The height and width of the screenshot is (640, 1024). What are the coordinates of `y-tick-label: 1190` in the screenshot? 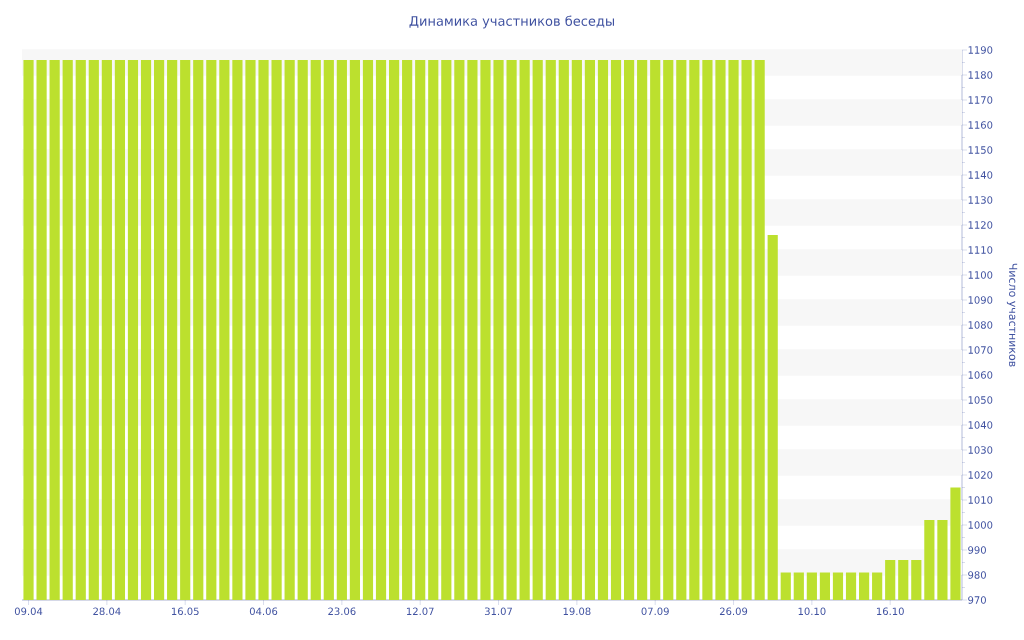 It's located at (980, 50).